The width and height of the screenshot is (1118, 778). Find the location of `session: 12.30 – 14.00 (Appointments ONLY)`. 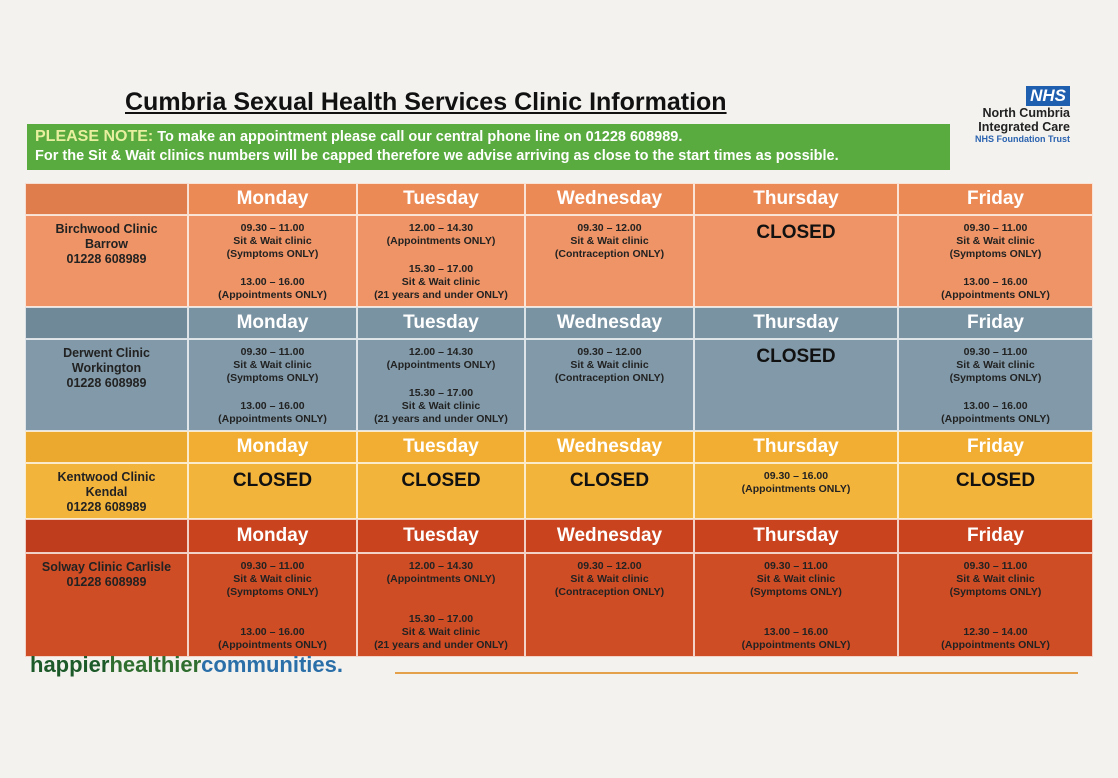

session: 12.30 – 14.00 (Appointments ONLY) is located at coordinates (995, 639).